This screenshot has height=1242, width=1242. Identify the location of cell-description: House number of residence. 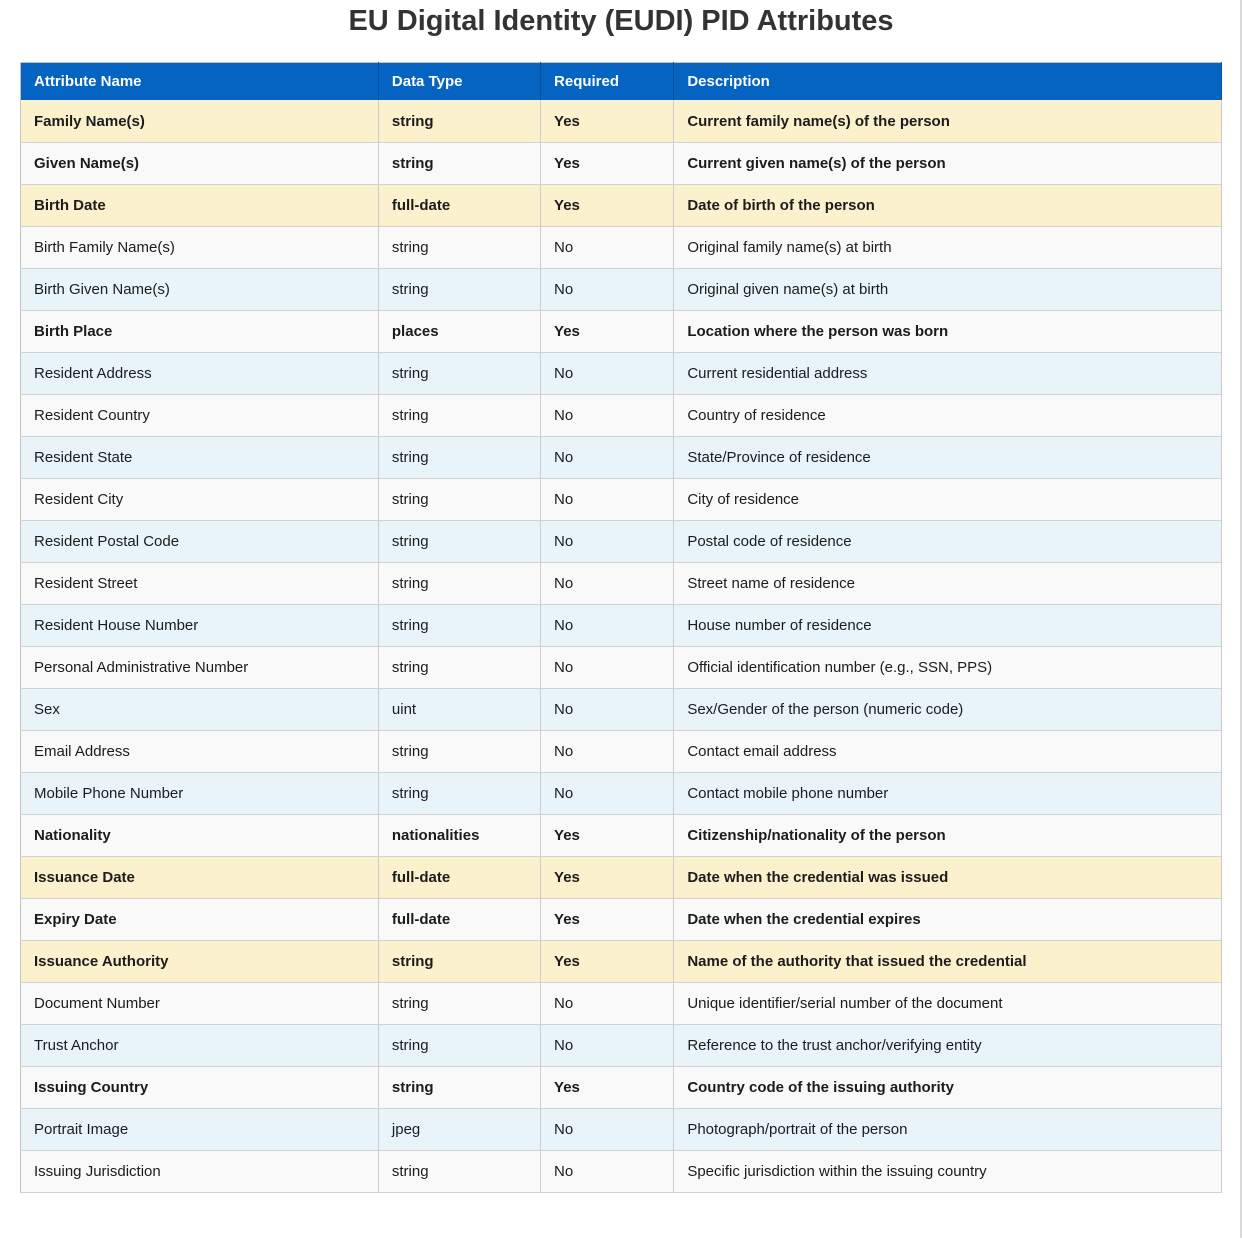
(948, 625).